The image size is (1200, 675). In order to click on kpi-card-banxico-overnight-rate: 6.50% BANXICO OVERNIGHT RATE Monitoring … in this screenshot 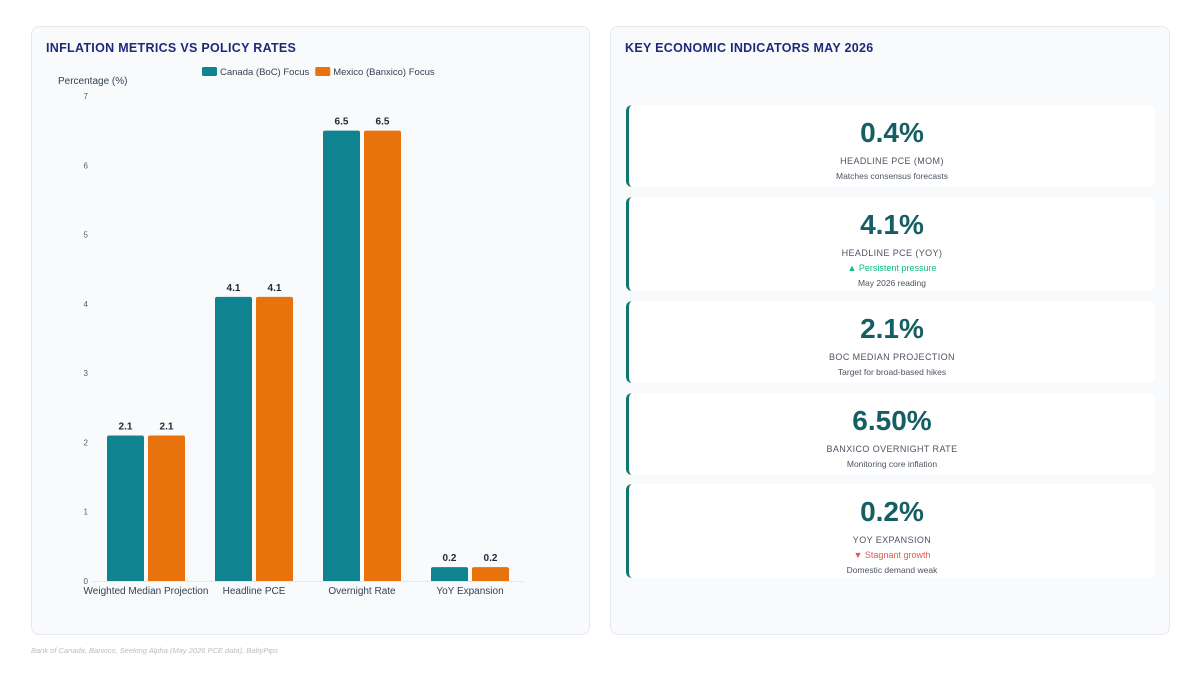, I will do `click(890, 434)`.